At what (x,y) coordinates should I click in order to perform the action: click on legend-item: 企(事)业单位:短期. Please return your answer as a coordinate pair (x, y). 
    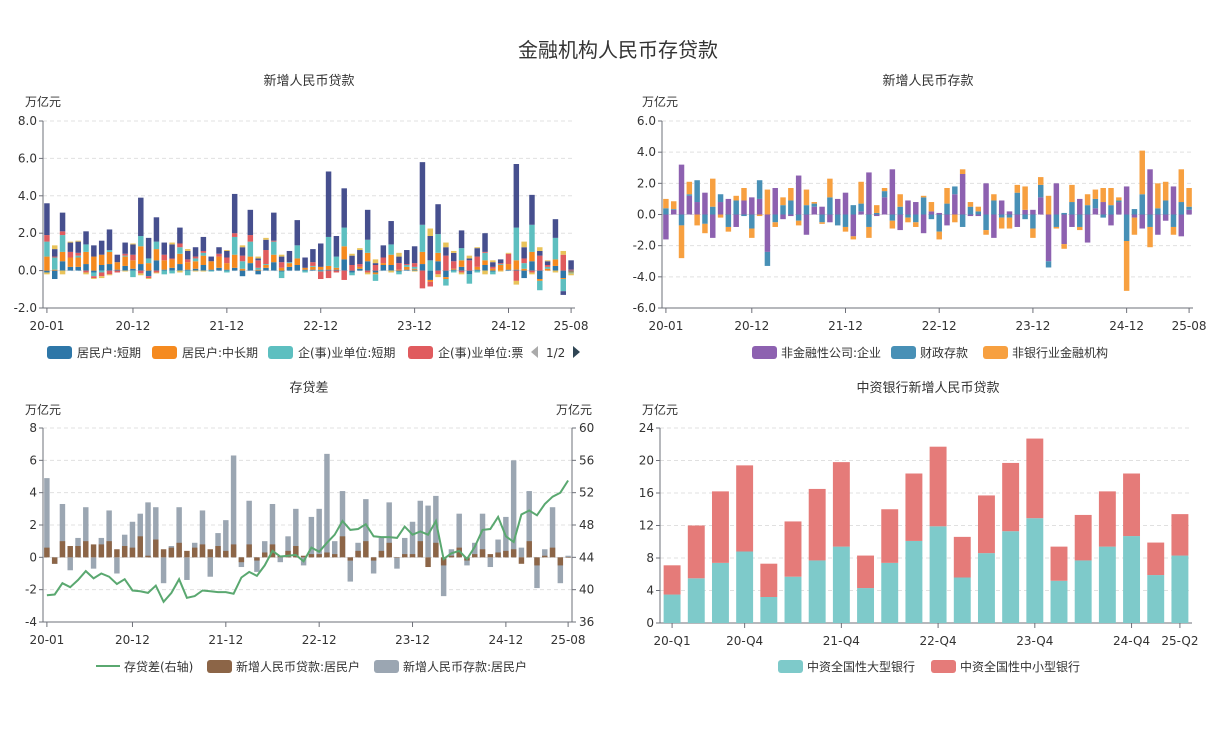
    Looking at the image, I should click on (331, 352).